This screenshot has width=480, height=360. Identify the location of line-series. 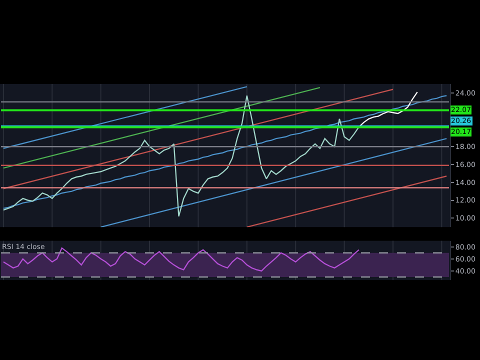
(388, 109).